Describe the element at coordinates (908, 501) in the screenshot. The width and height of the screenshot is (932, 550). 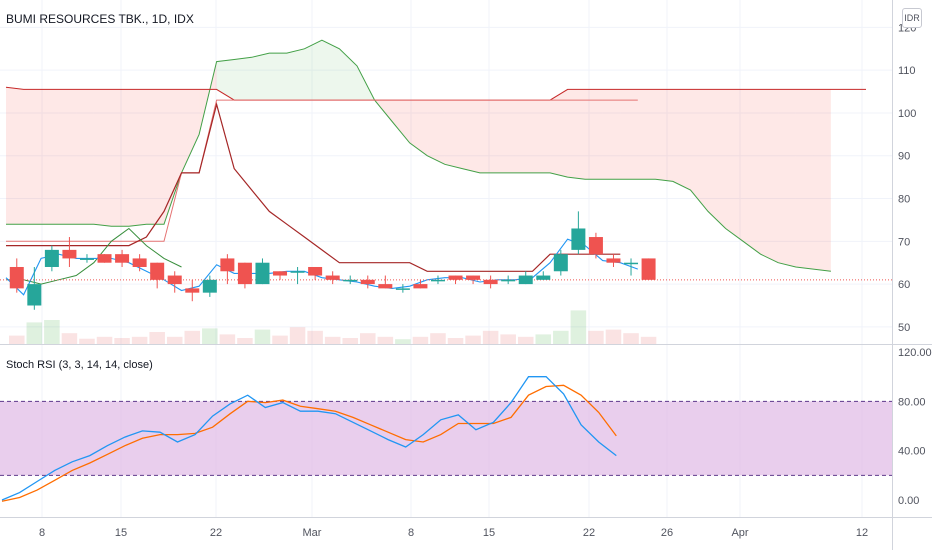
I see `rsi-tick-label: 0.00` at that location.